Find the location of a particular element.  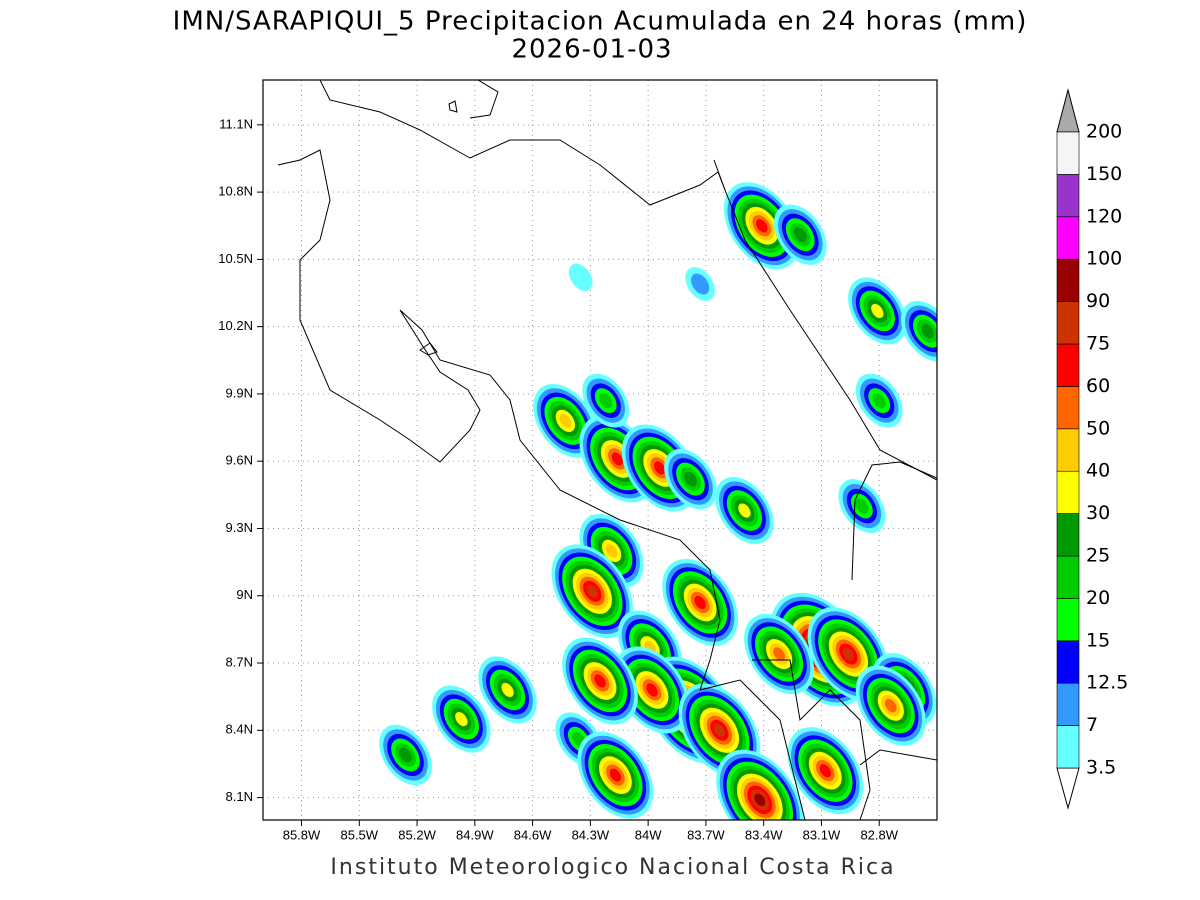

y-tick-label: 9.9N is located at coordinates (239, 392).